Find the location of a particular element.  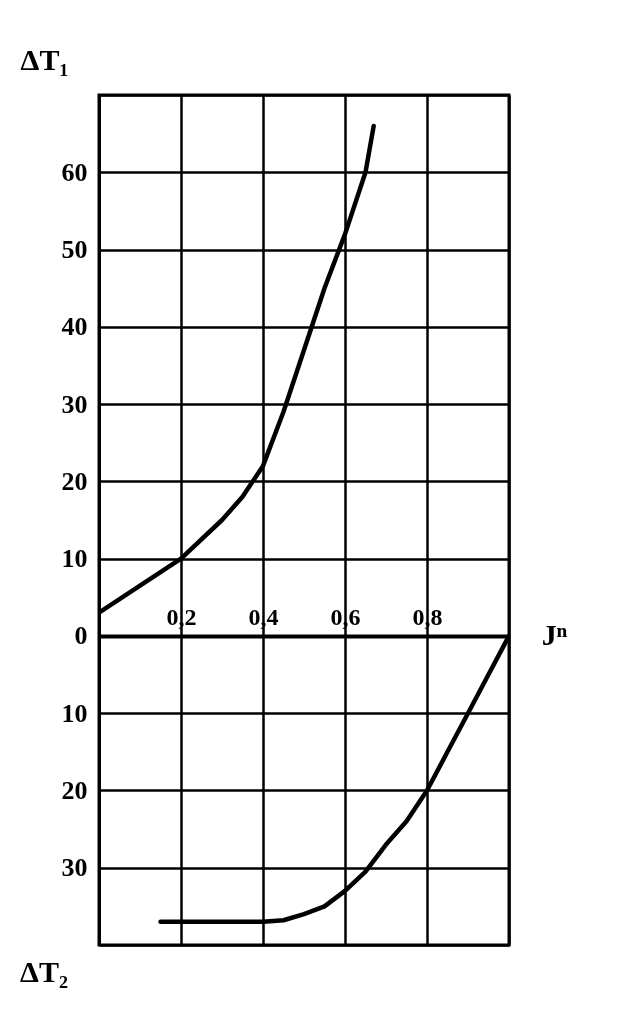

x-axis-title: Jⁿ is located at coordinates (554, 635).